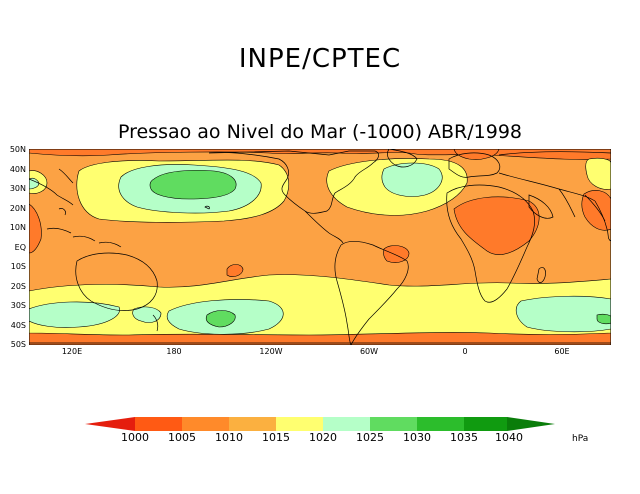 The height and width of the screenshot is (494, 640). I want to click on lat-label: 40S, so click(18, 325).